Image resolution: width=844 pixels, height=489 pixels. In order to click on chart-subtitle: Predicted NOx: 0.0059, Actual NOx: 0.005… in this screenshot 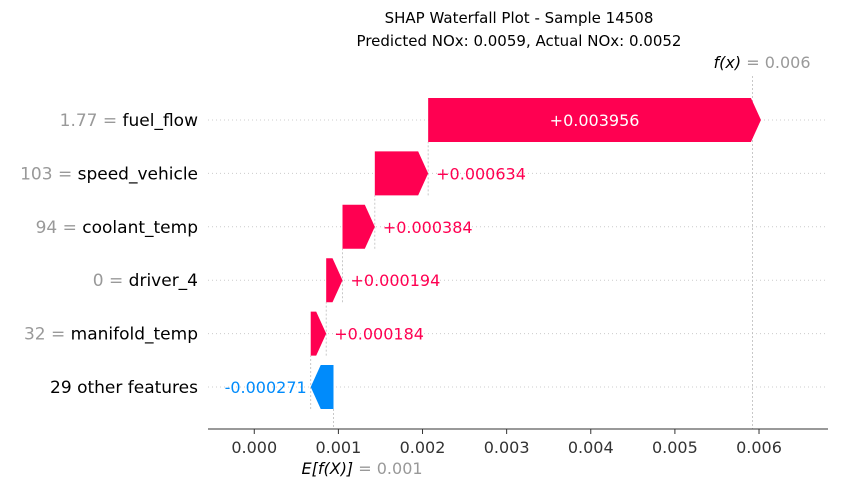, I will do `click(519, 41)`.